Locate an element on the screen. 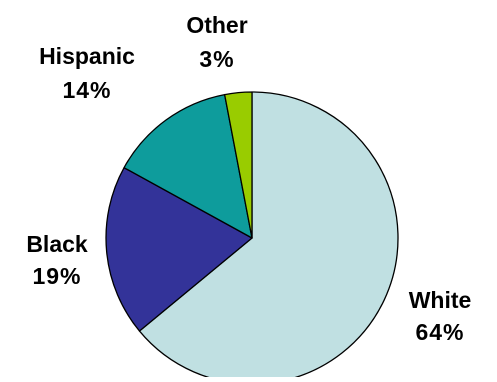  slice-label-white: White is located at coordinates (440, 300).